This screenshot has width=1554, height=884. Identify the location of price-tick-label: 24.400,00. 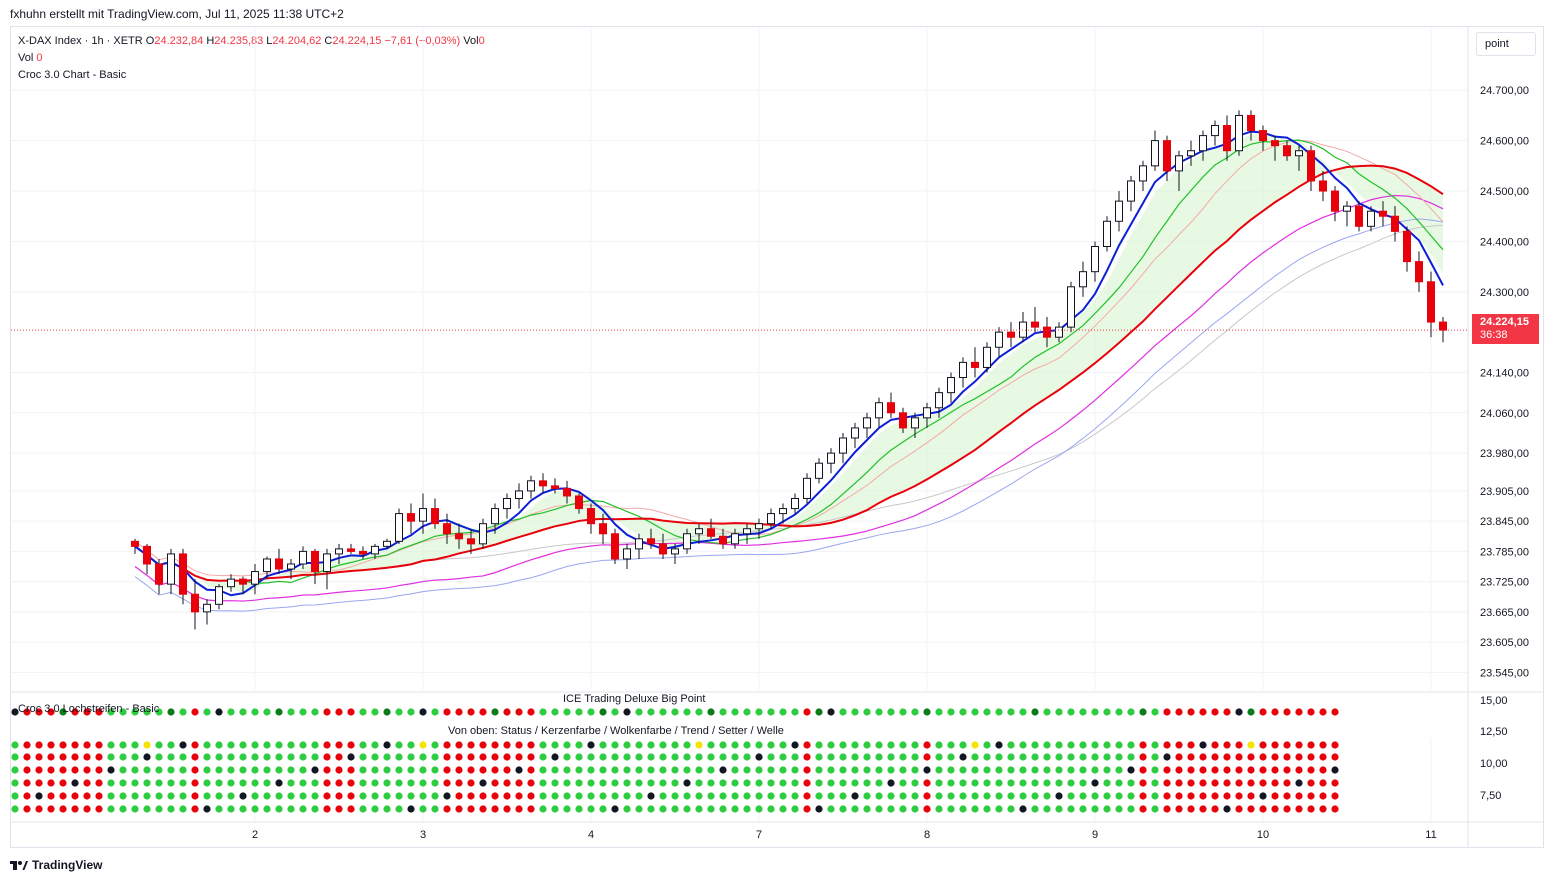
(1504, 242).